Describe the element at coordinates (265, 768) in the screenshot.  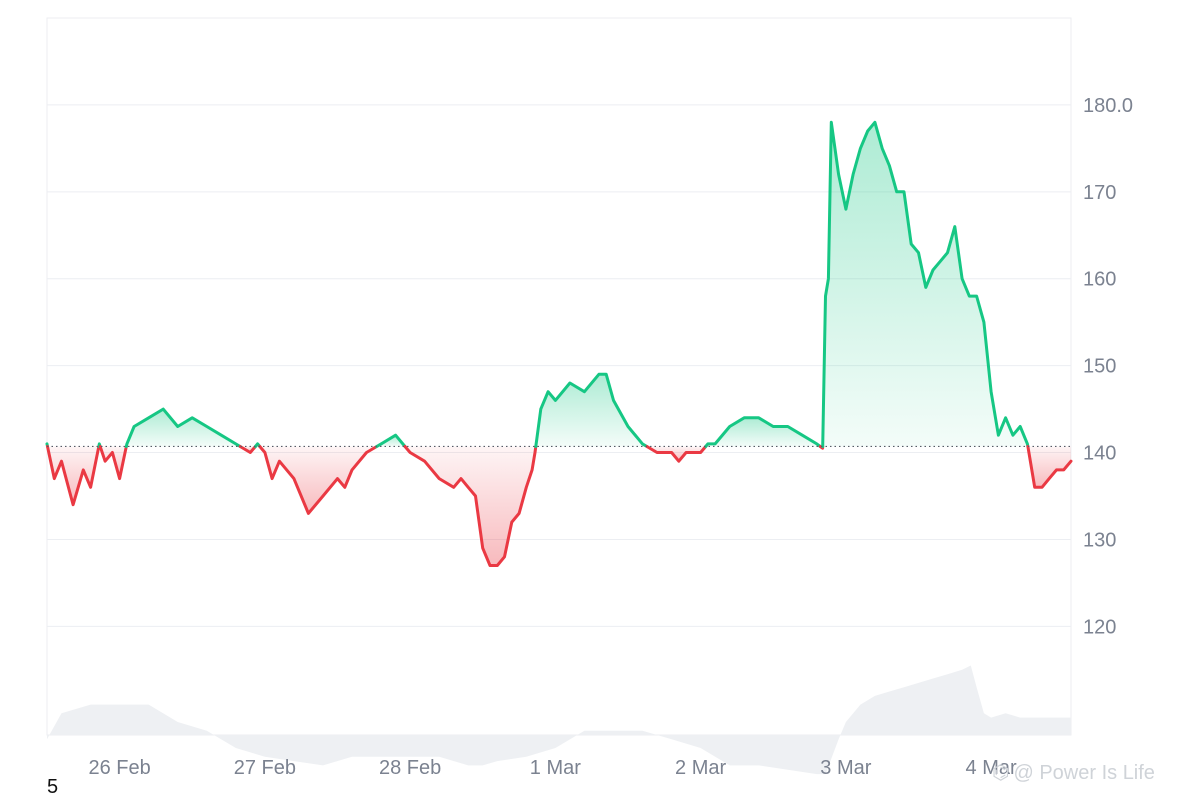
I see `x-tick-label: 27 Feb` at that location.